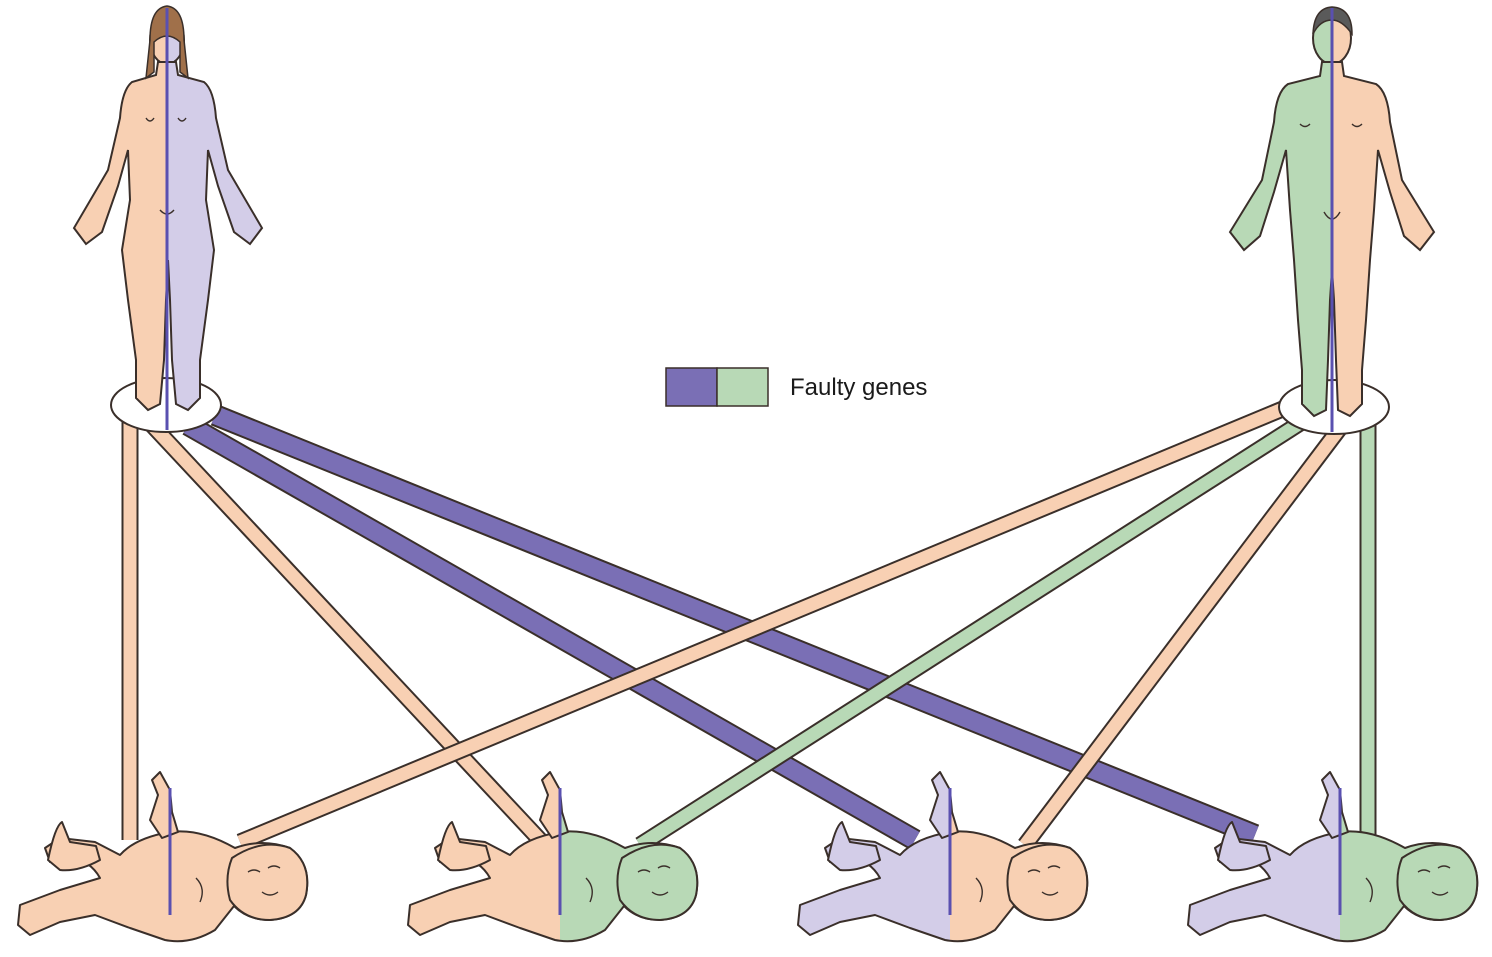 The height and width of the screenshot is (957, 1492). I want to click on father-hair, so click(1332, 21).